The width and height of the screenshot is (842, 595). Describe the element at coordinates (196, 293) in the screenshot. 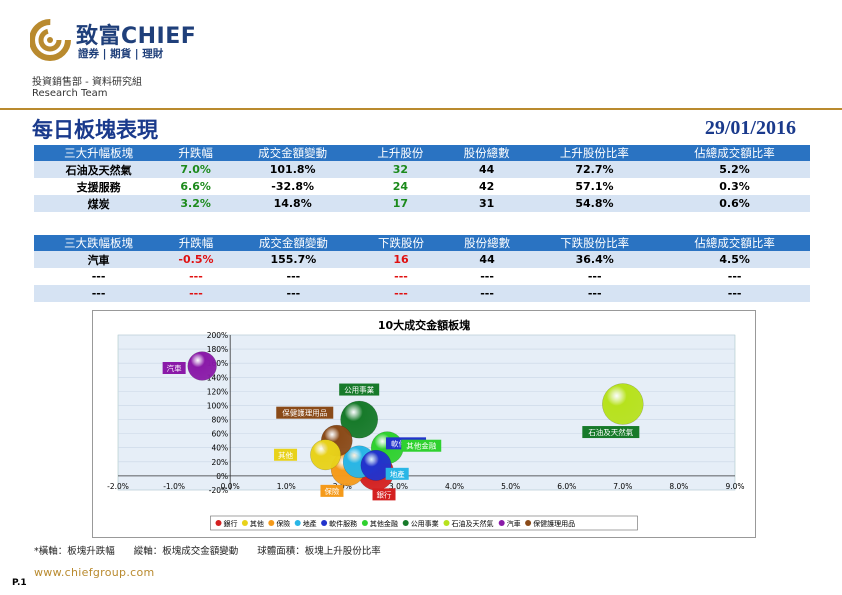

I see `change-cell: ---` at that location.